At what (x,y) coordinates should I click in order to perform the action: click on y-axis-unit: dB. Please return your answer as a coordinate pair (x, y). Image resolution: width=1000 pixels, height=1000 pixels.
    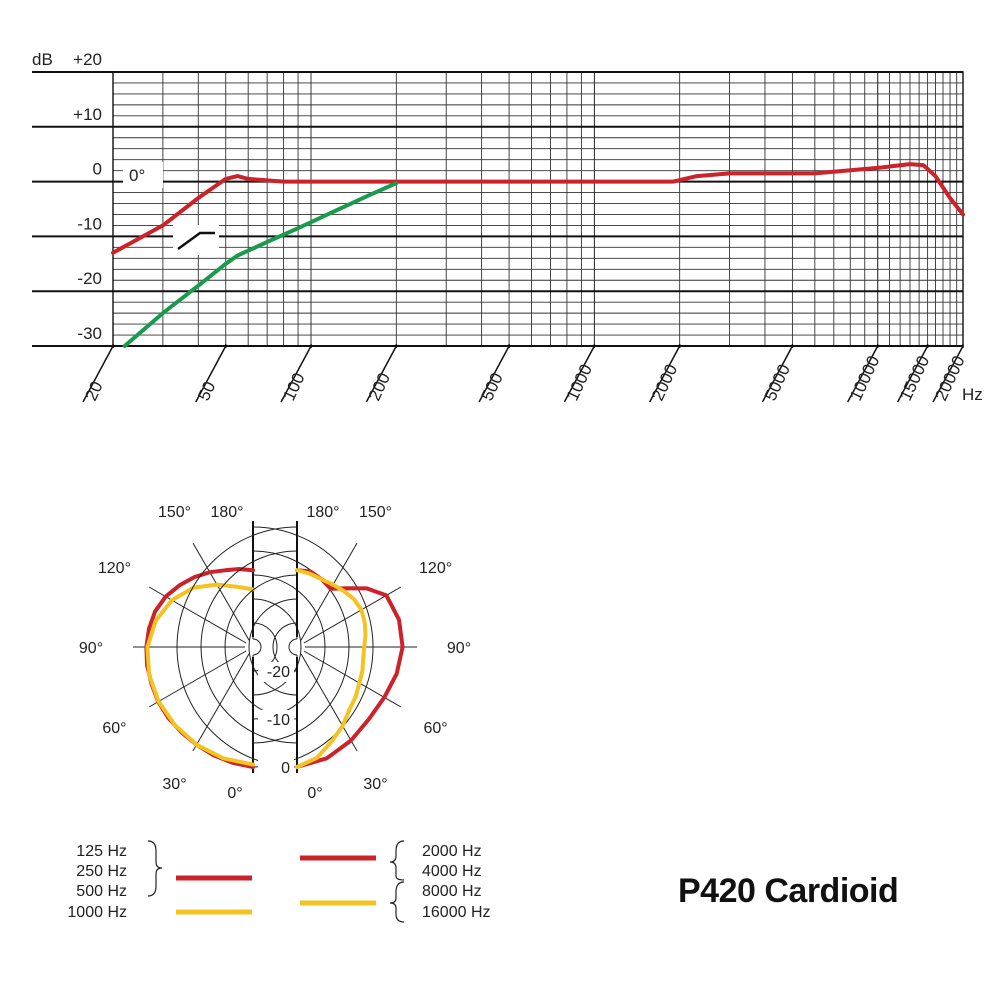
    Looking at the image, I should click on (42, 59).